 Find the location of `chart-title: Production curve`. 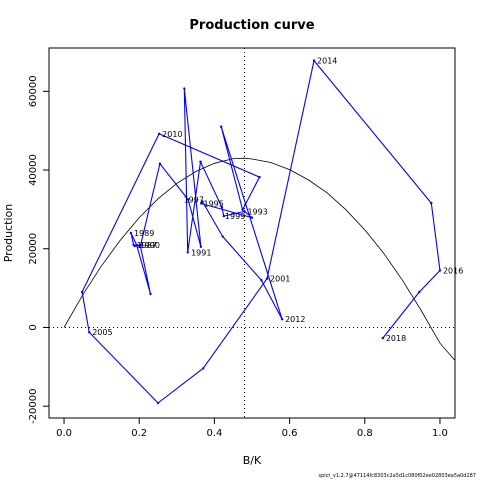

chart-title: Production curve is located at coordinates (251, 25).